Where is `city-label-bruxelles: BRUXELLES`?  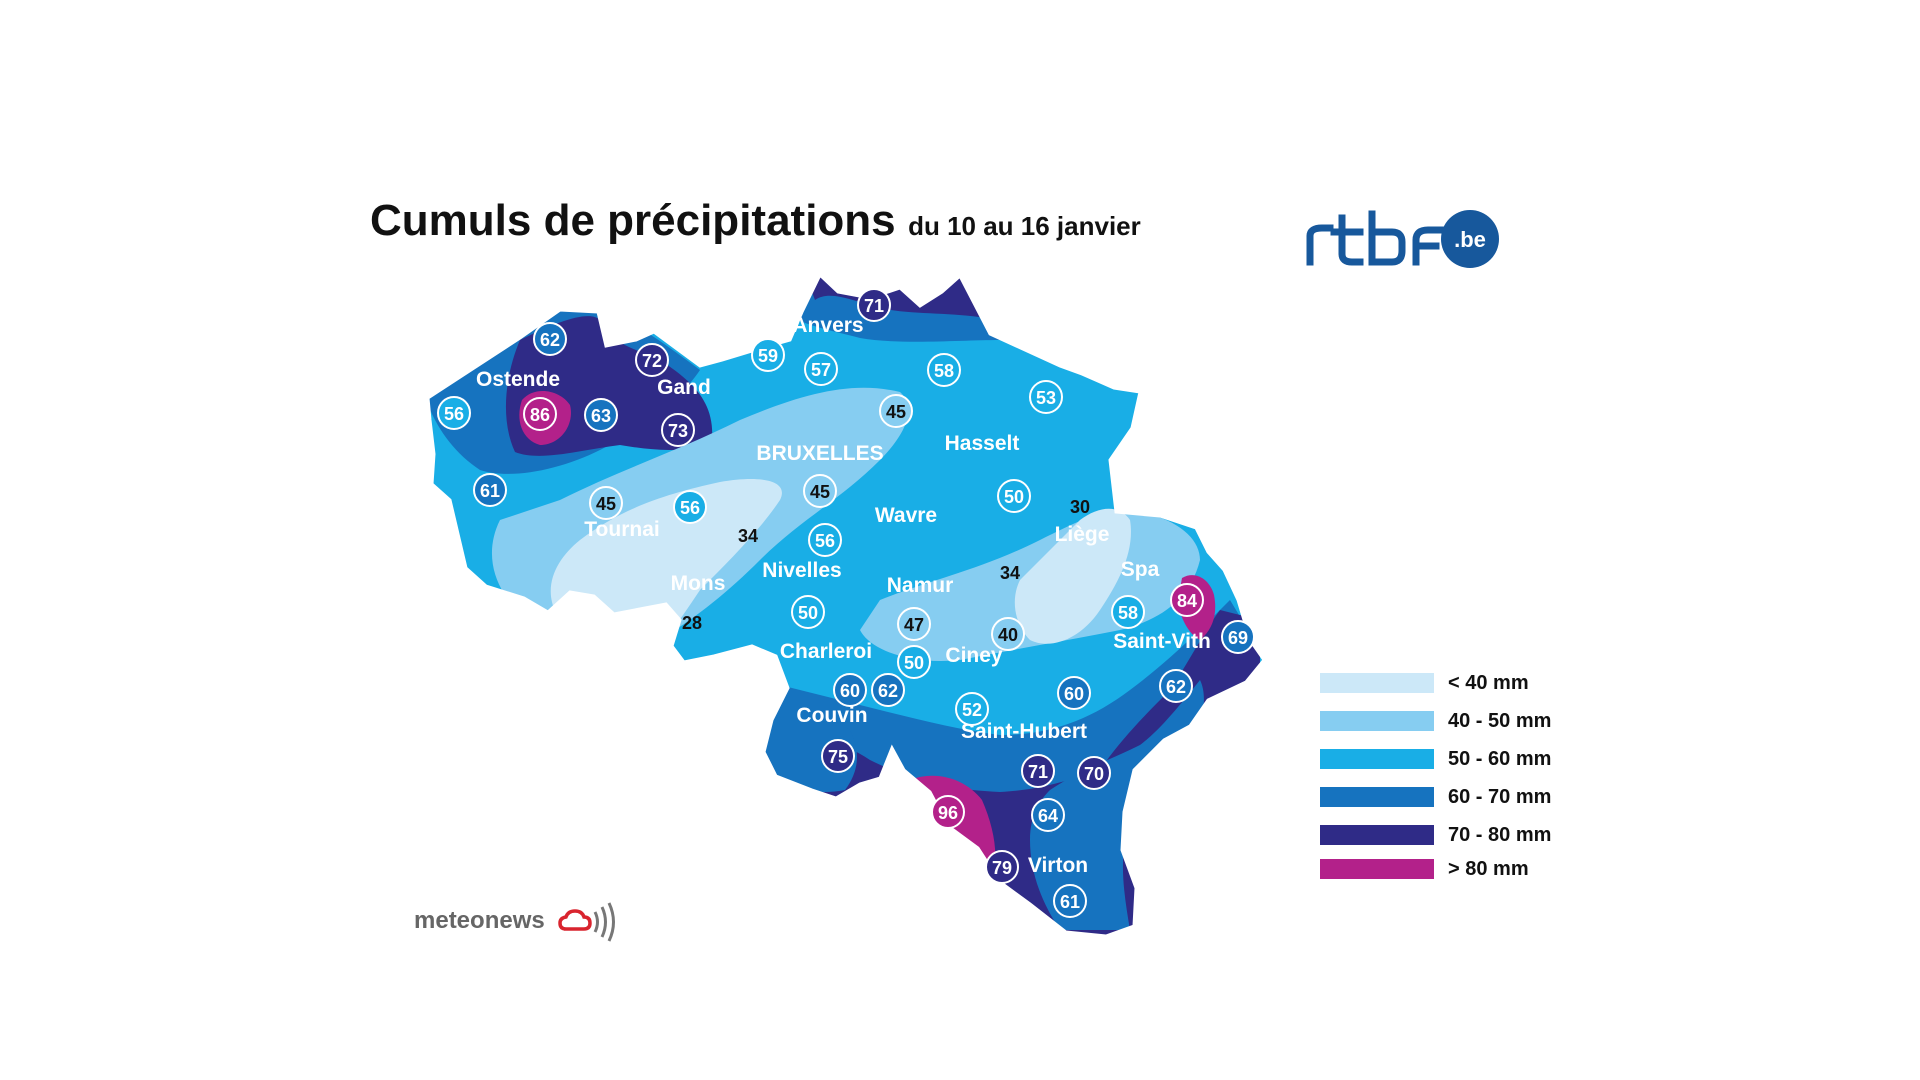 city-label-bruxelles: BRUXELLES is located at coordinates (819, 453).